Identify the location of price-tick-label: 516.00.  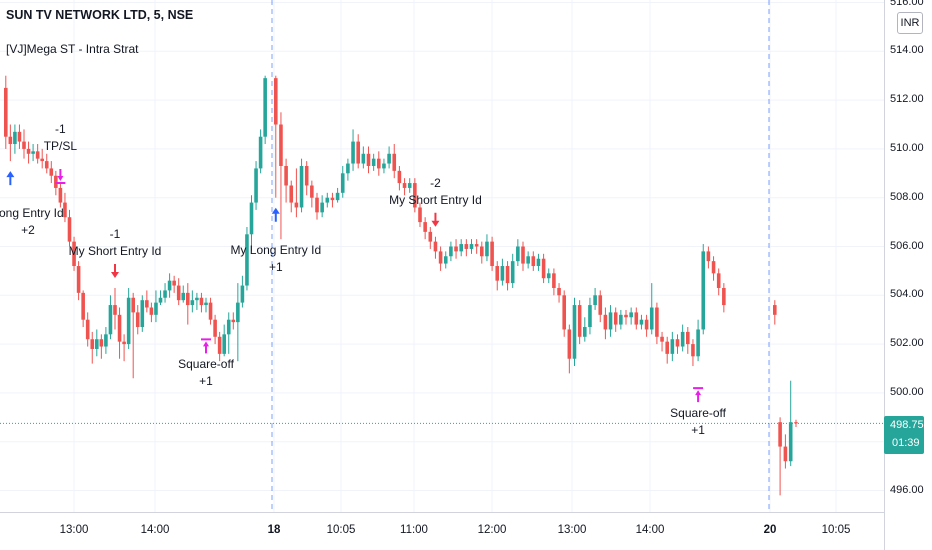
(907, 4).